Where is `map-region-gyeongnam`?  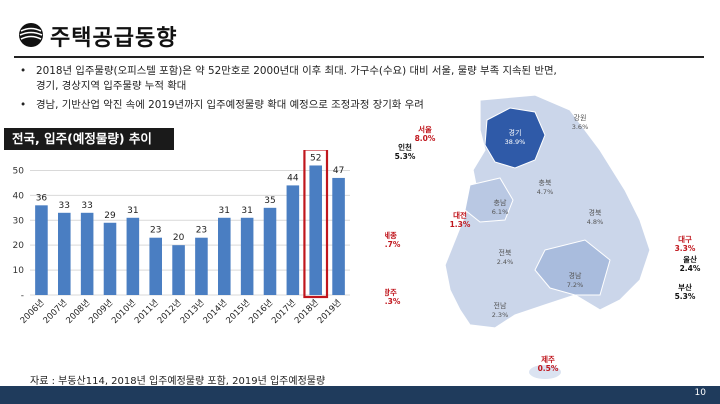
map-region-gyeongnam is located at coordinates (572, 267).